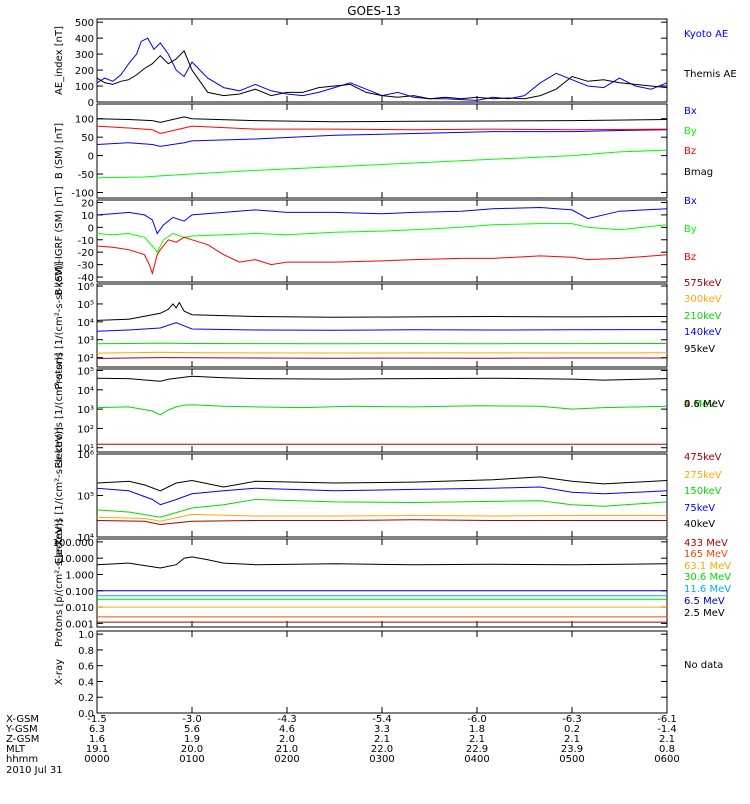 This screenshot has height=804, width=750. Describe the element at coordinates (22, 759) in the screenshot. I see `axis-row-label: hhmm` at that location.